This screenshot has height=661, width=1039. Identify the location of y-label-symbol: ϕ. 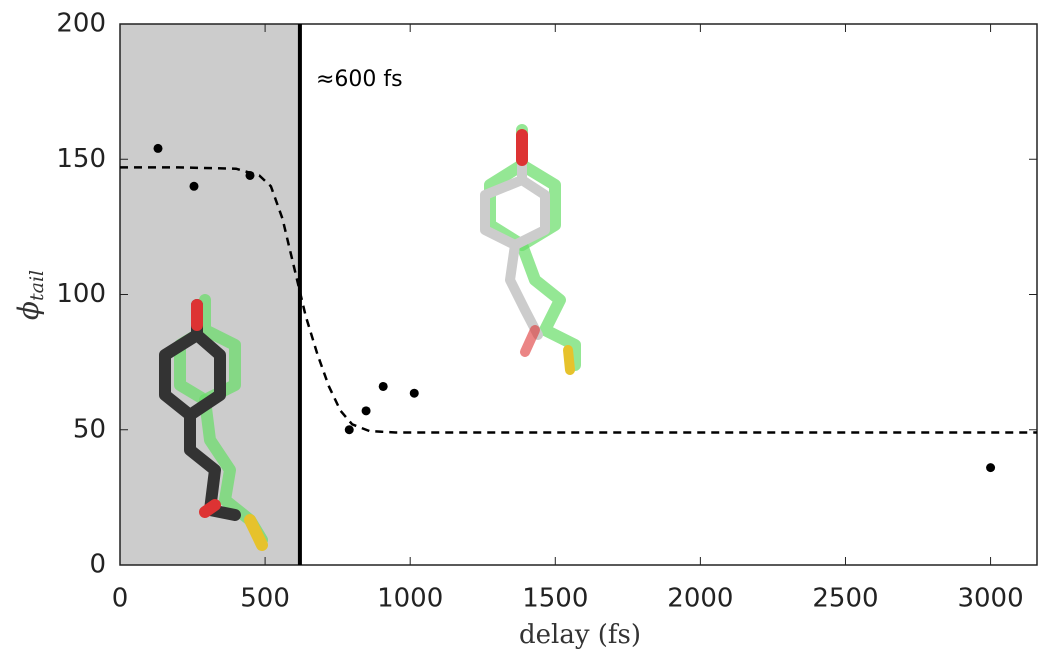
(28, 310).